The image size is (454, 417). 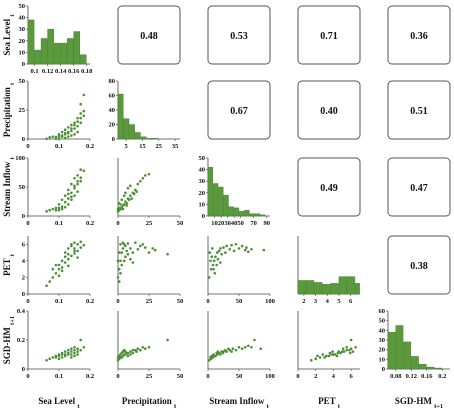 What do you see at coordinates (149, 35) in the screenshot?
I see `correlation-cell-sea_level-precipitation: 0.48` at bounding box center [149, 35].